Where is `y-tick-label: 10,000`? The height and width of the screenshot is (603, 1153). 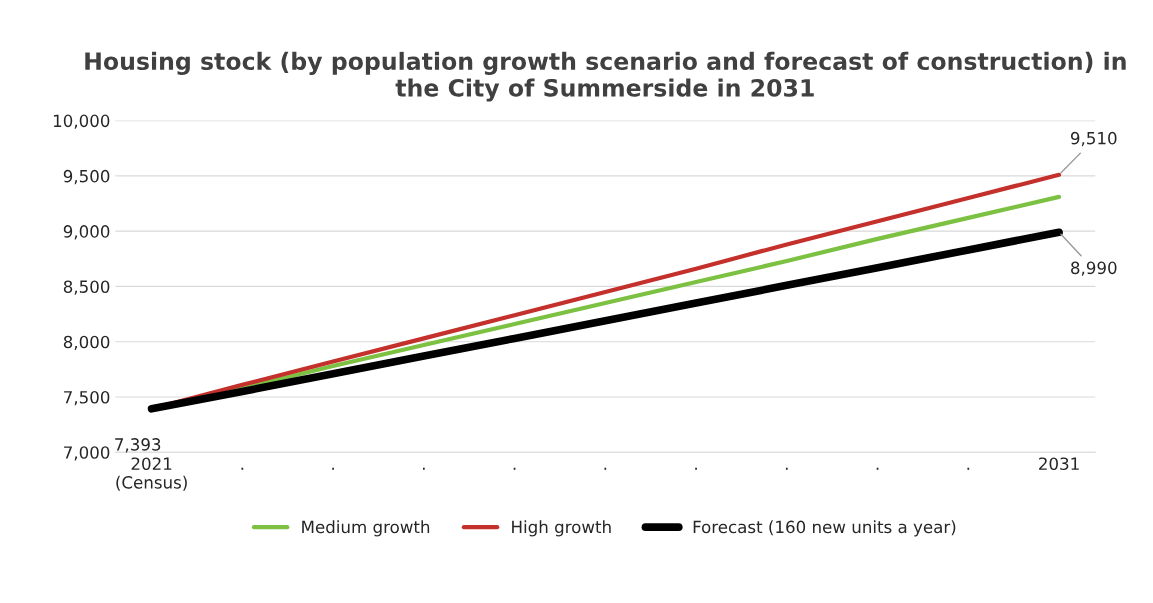 y-tick-label: 10,000 is located at coordinates (81, 121).